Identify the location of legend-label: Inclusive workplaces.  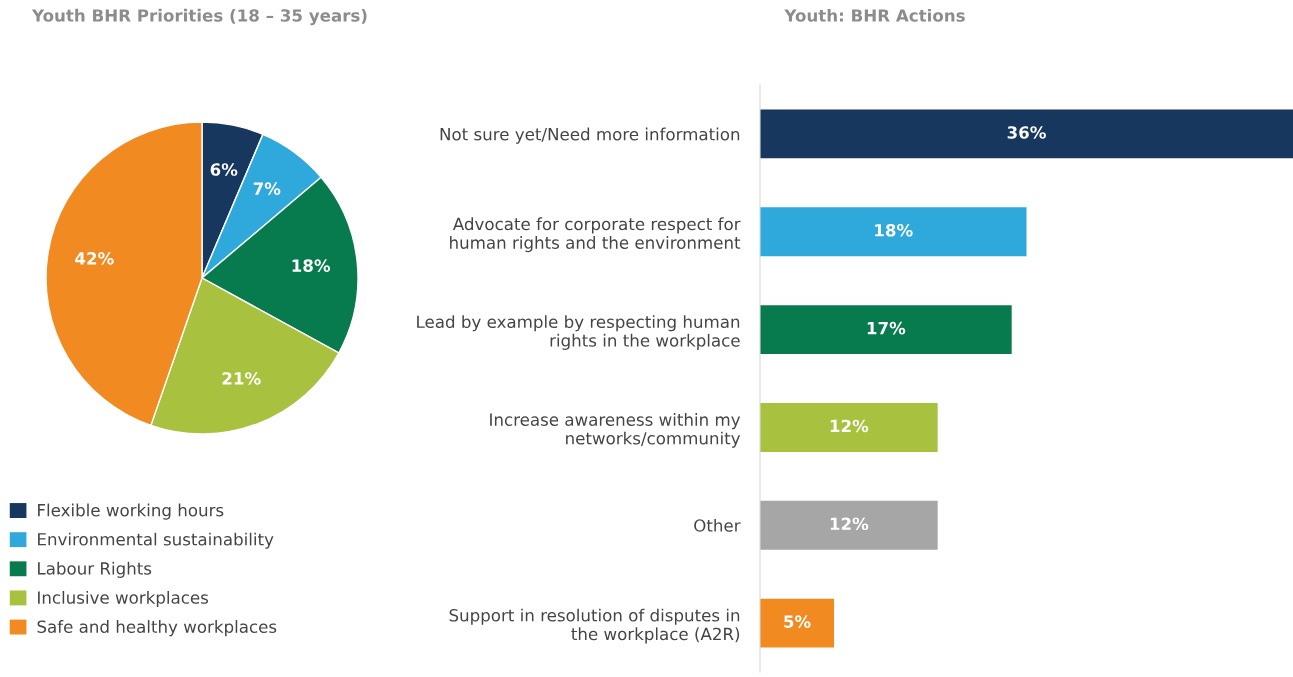
(123, 599).